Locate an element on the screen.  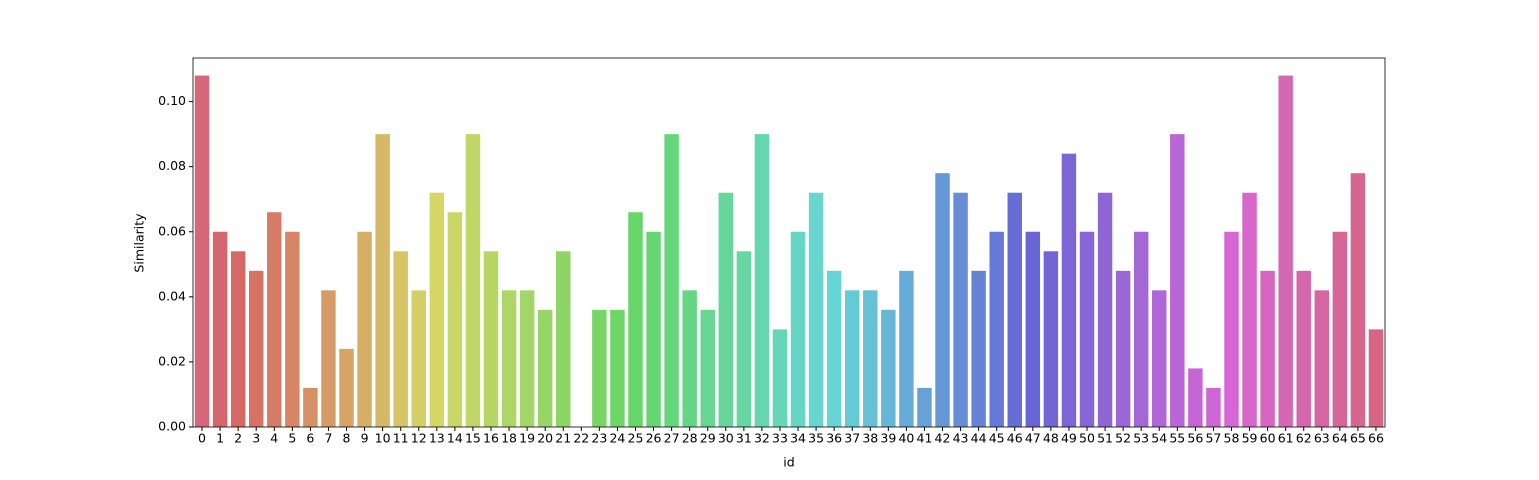
x-tick-label: 60 is located at coordinates (1268, 438).